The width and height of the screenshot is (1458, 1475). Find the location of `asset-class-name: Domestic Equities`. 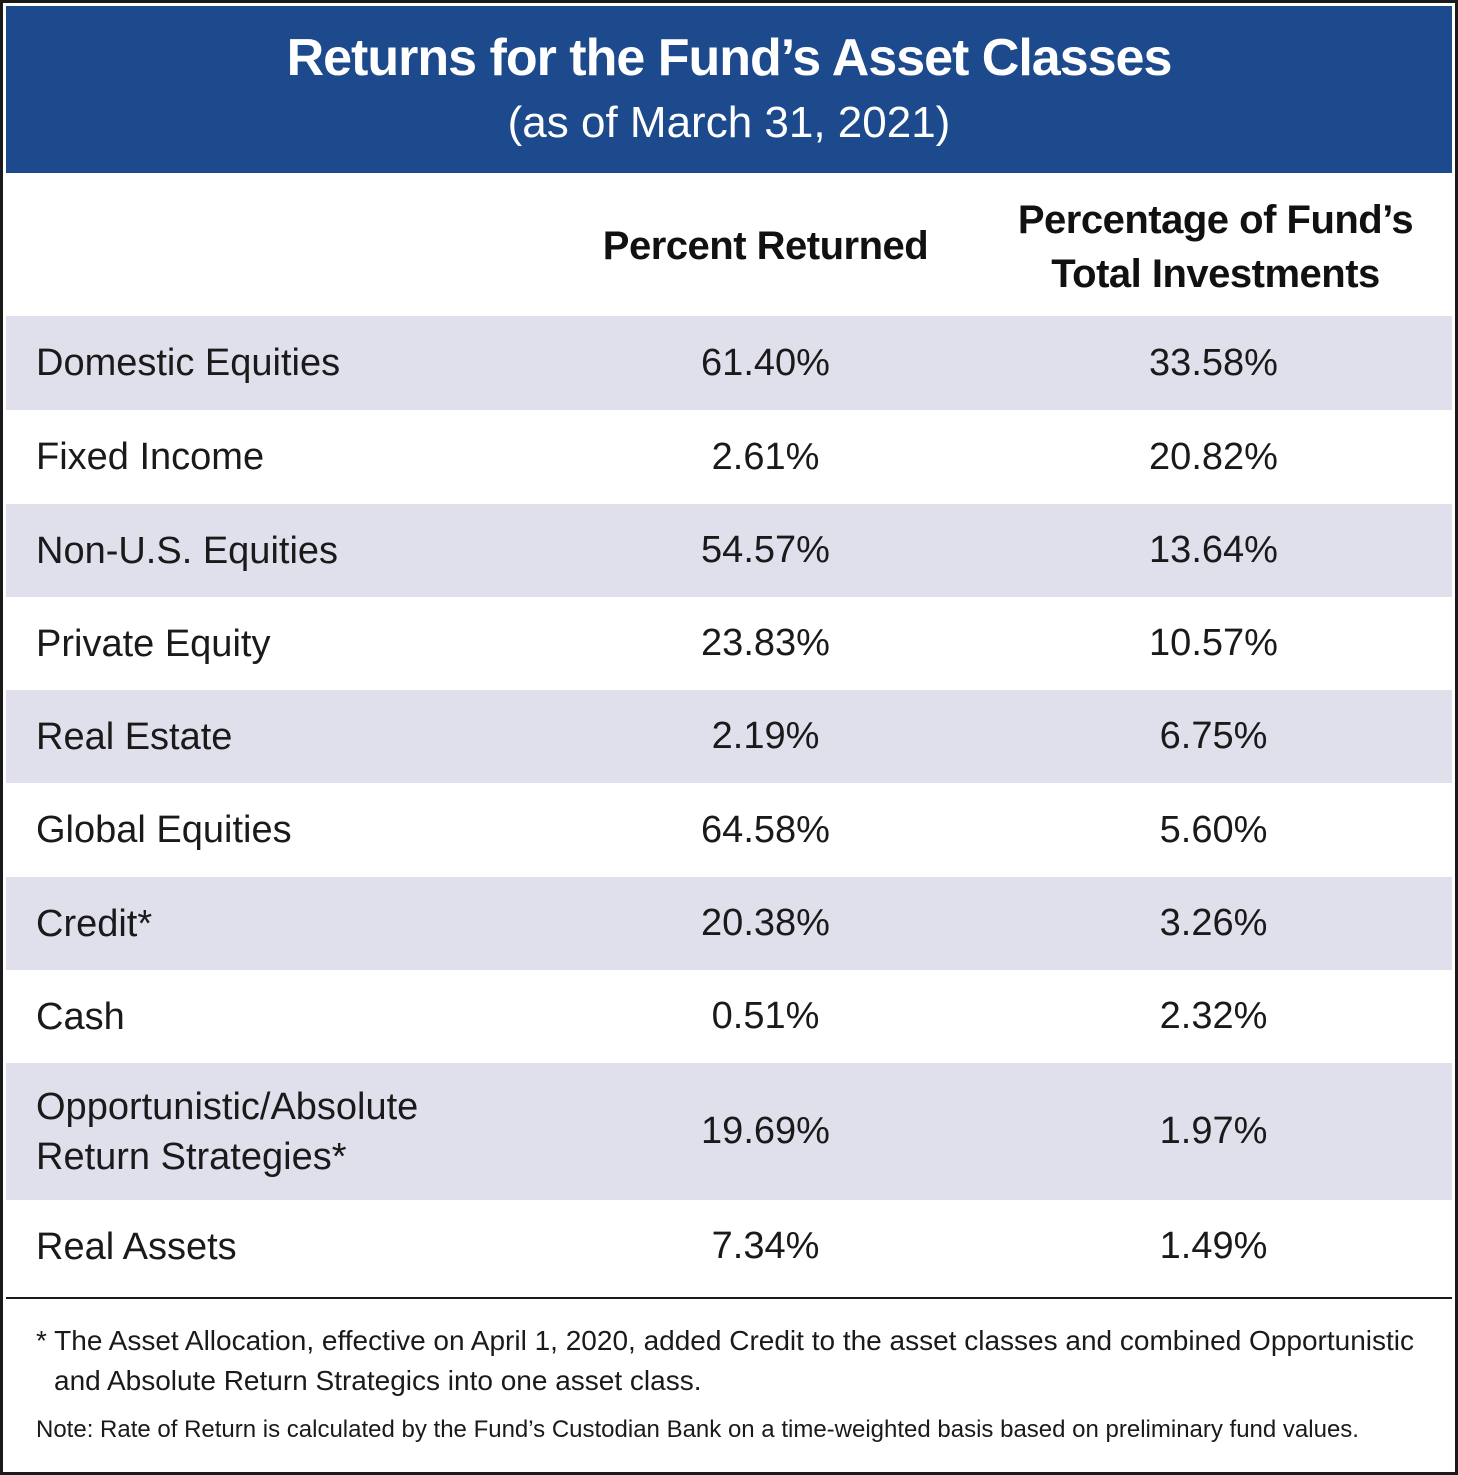

asset-class-name: Domestic Equities is located at coordinates (188, 363).